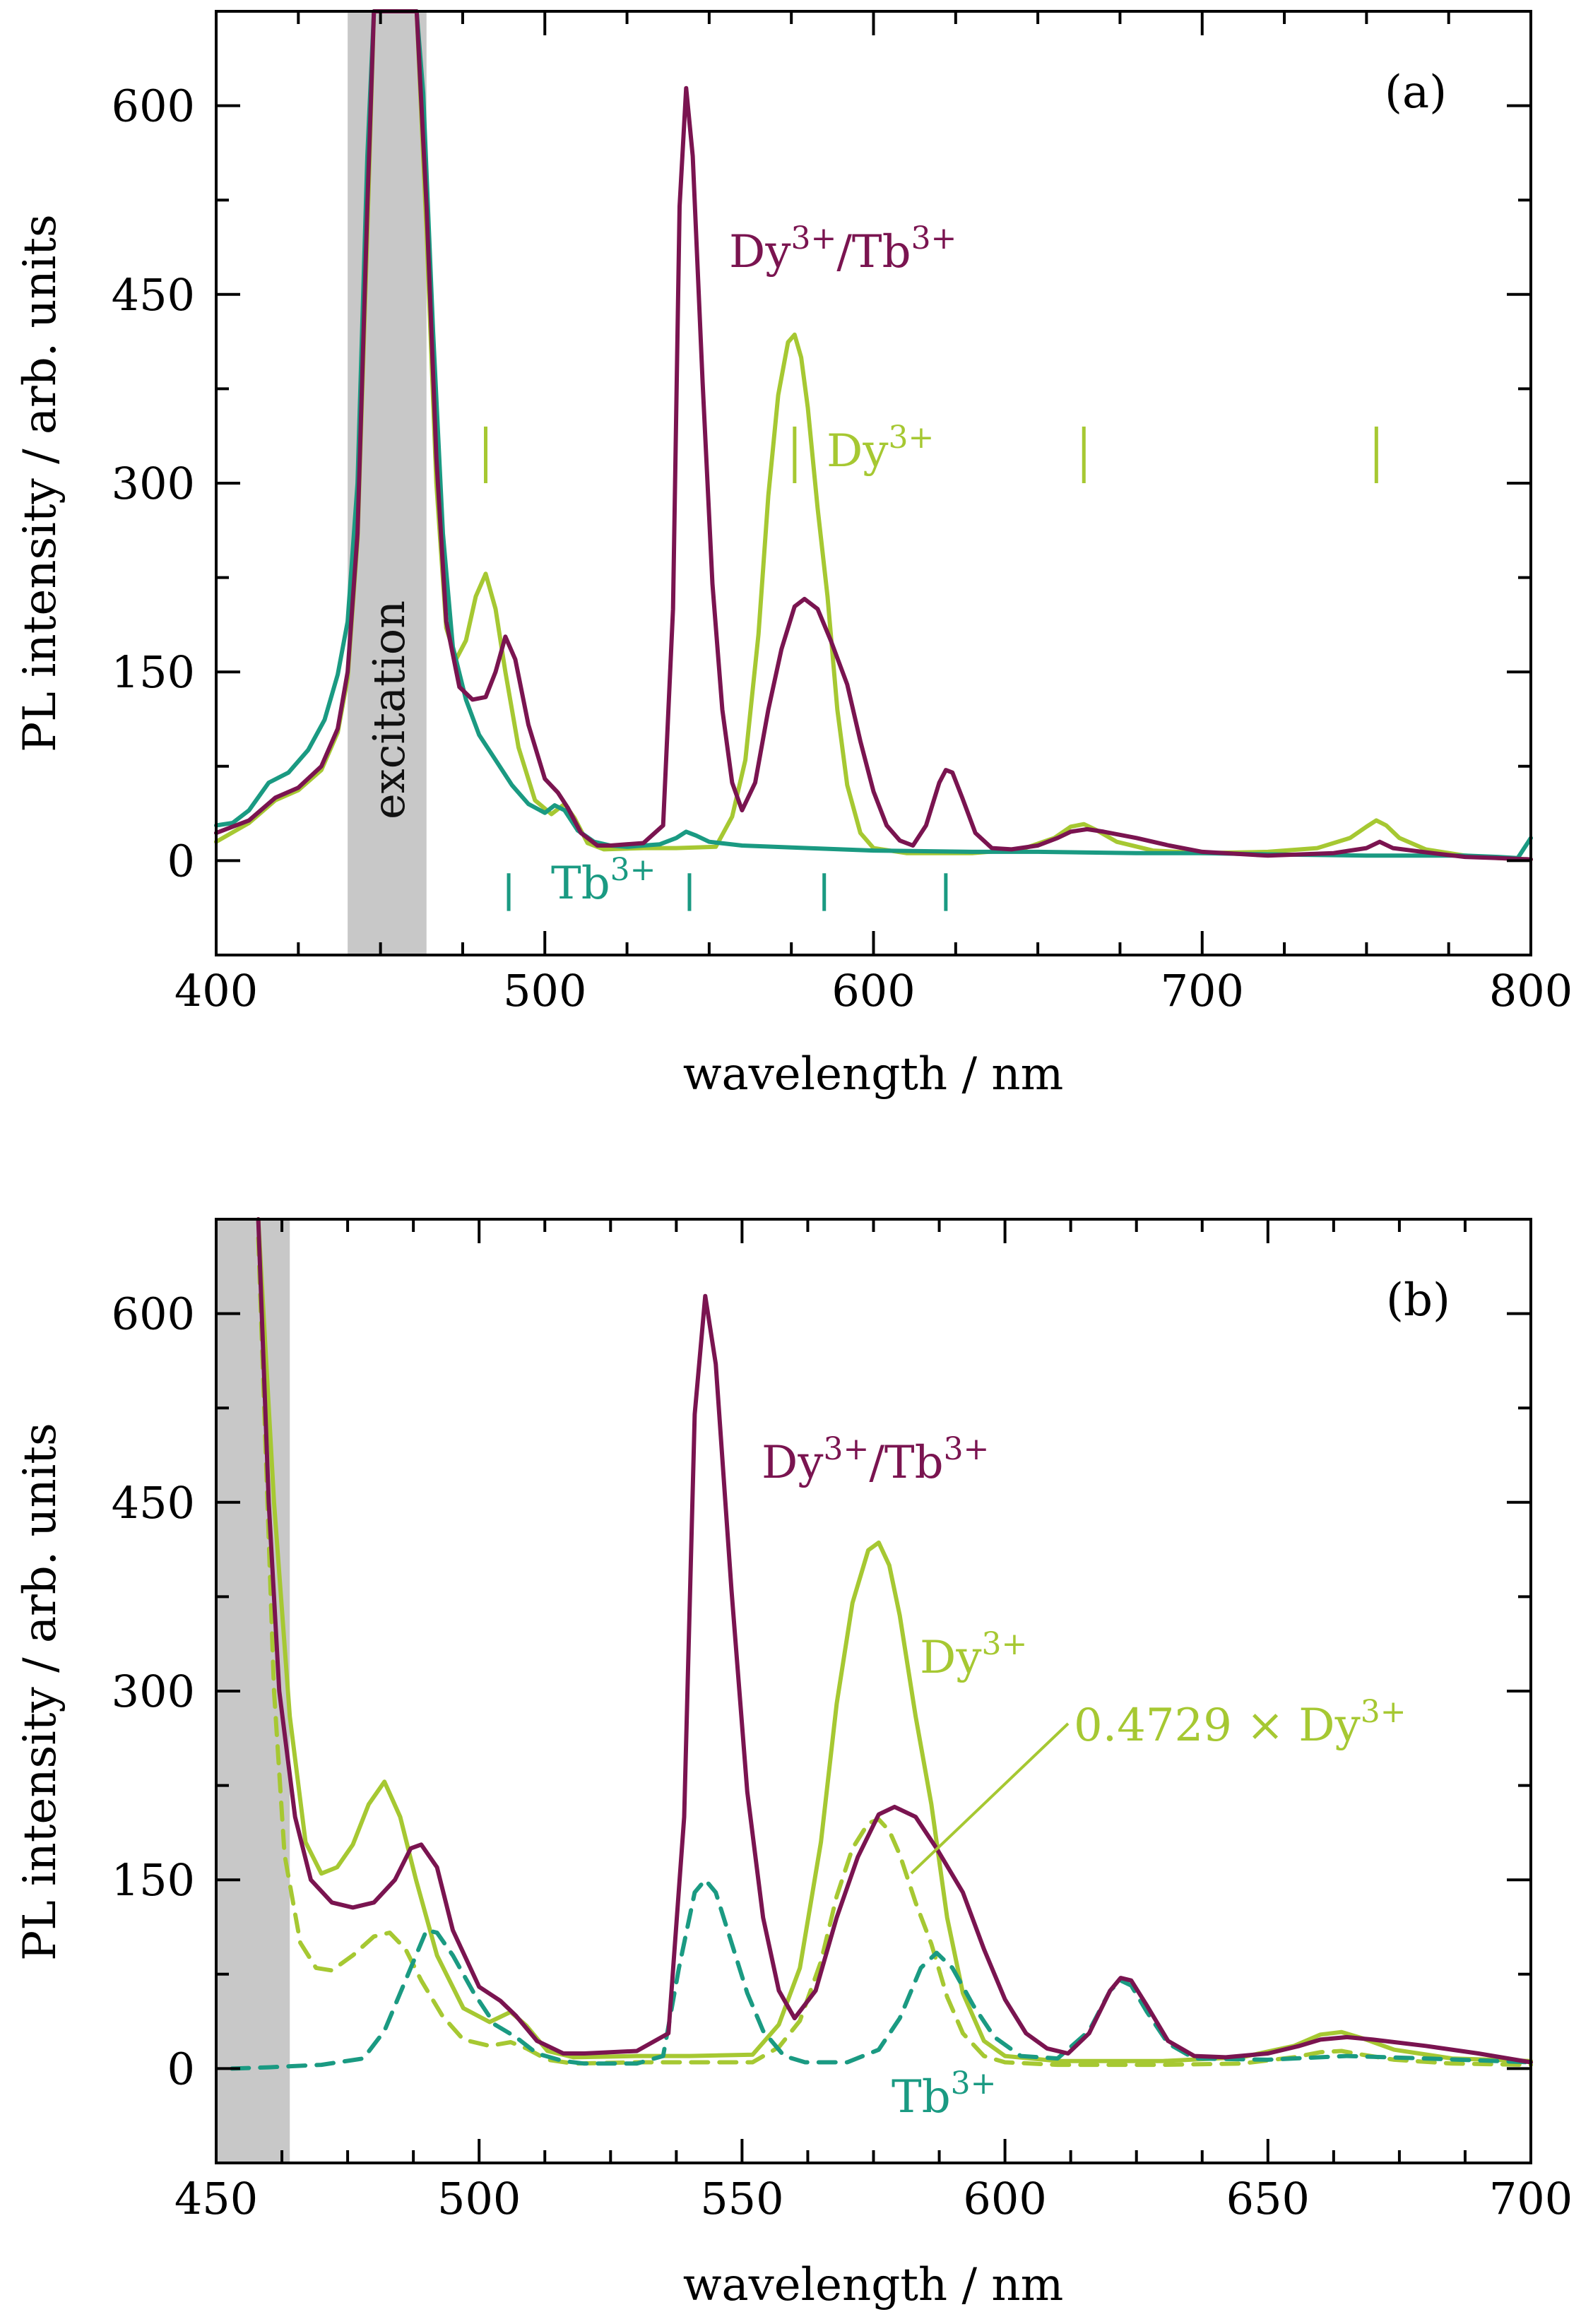  What do you see at coordinates (1416, 92) in the screenshot?
I see `panel-label: (a)` at bounding box center [1416, 92].